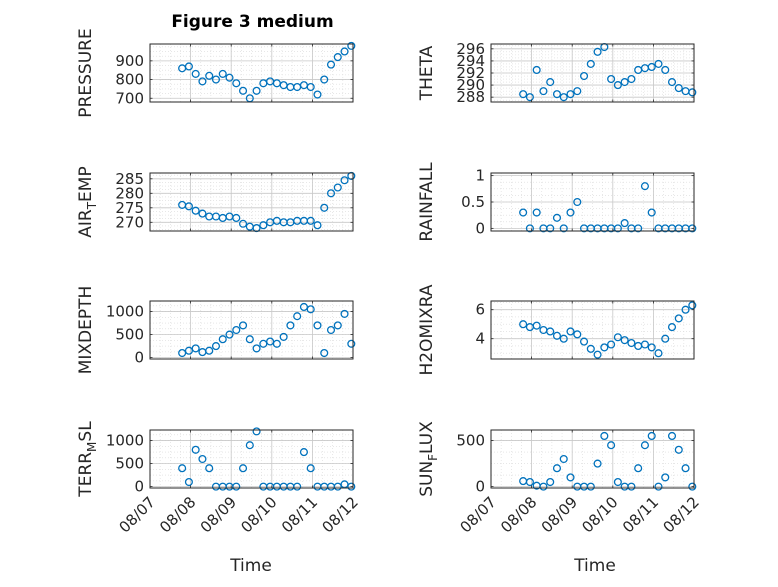 This screenshot has height=587, width=778. Describe the element at coordinates (129, 98) in the screenshot. I see `y-tick-label: 700` at that location.